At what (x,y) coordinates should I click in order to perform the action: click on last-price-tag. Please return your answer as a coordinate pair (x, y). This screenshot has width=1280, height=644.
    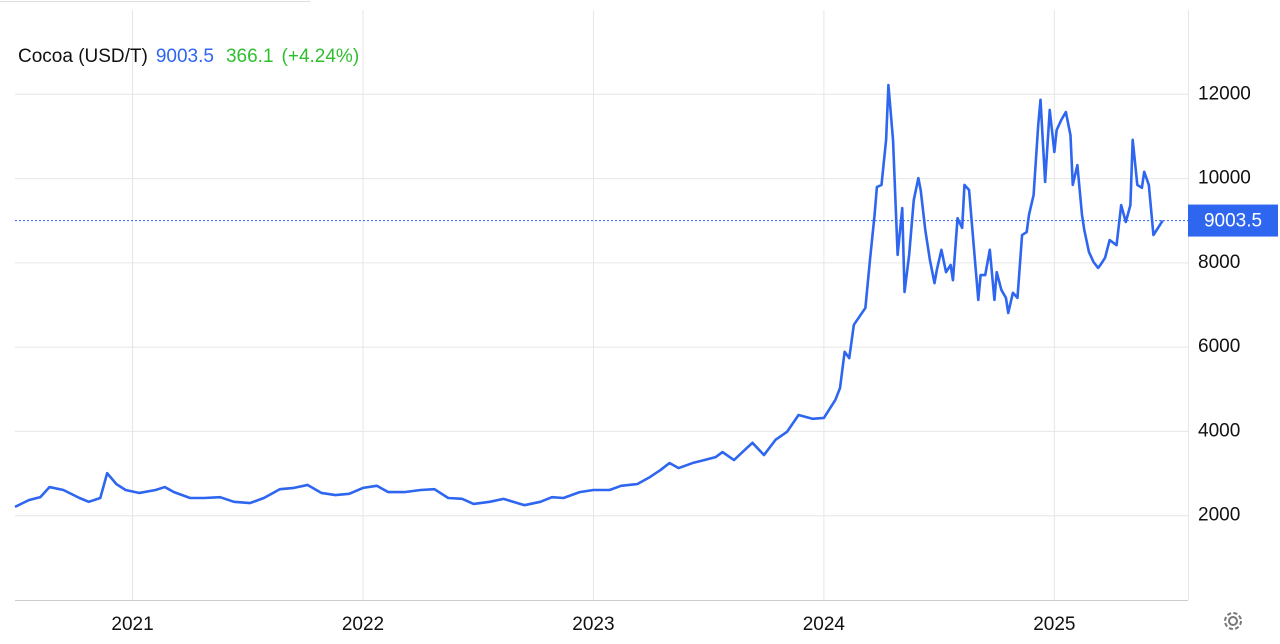
    Looking at the image, I should click on (1233, 220).